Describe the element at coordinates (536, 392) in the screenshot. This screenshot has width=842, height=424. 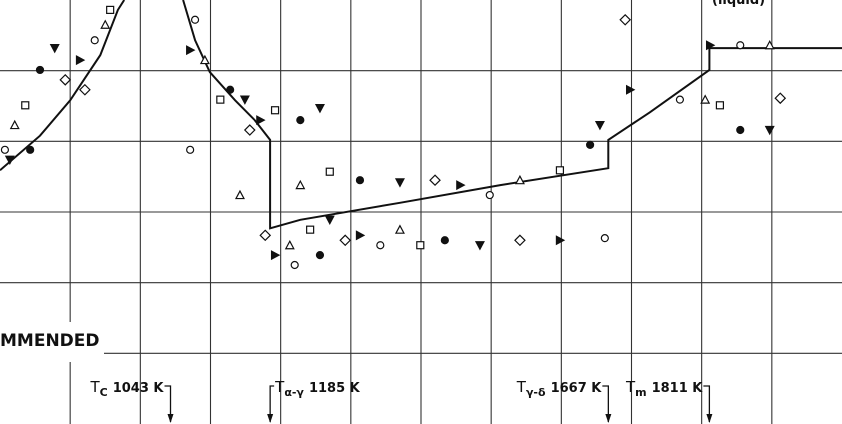
I see `transition-subscript: γ-δ` at that location.